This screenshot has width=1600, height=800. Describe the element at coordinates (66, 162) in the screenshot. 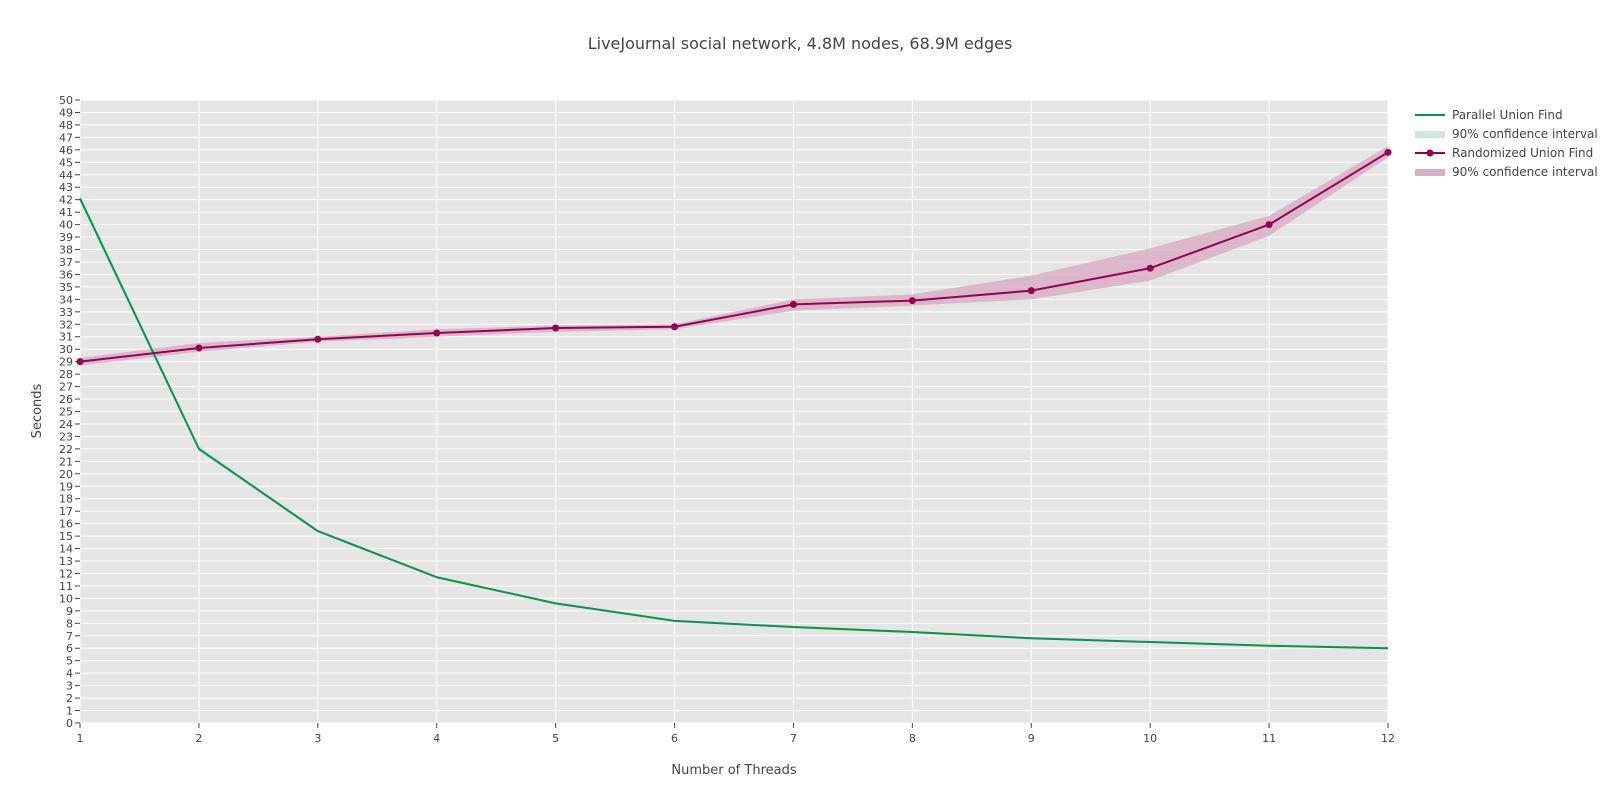

I see `y-tick-label: 45` at that location.